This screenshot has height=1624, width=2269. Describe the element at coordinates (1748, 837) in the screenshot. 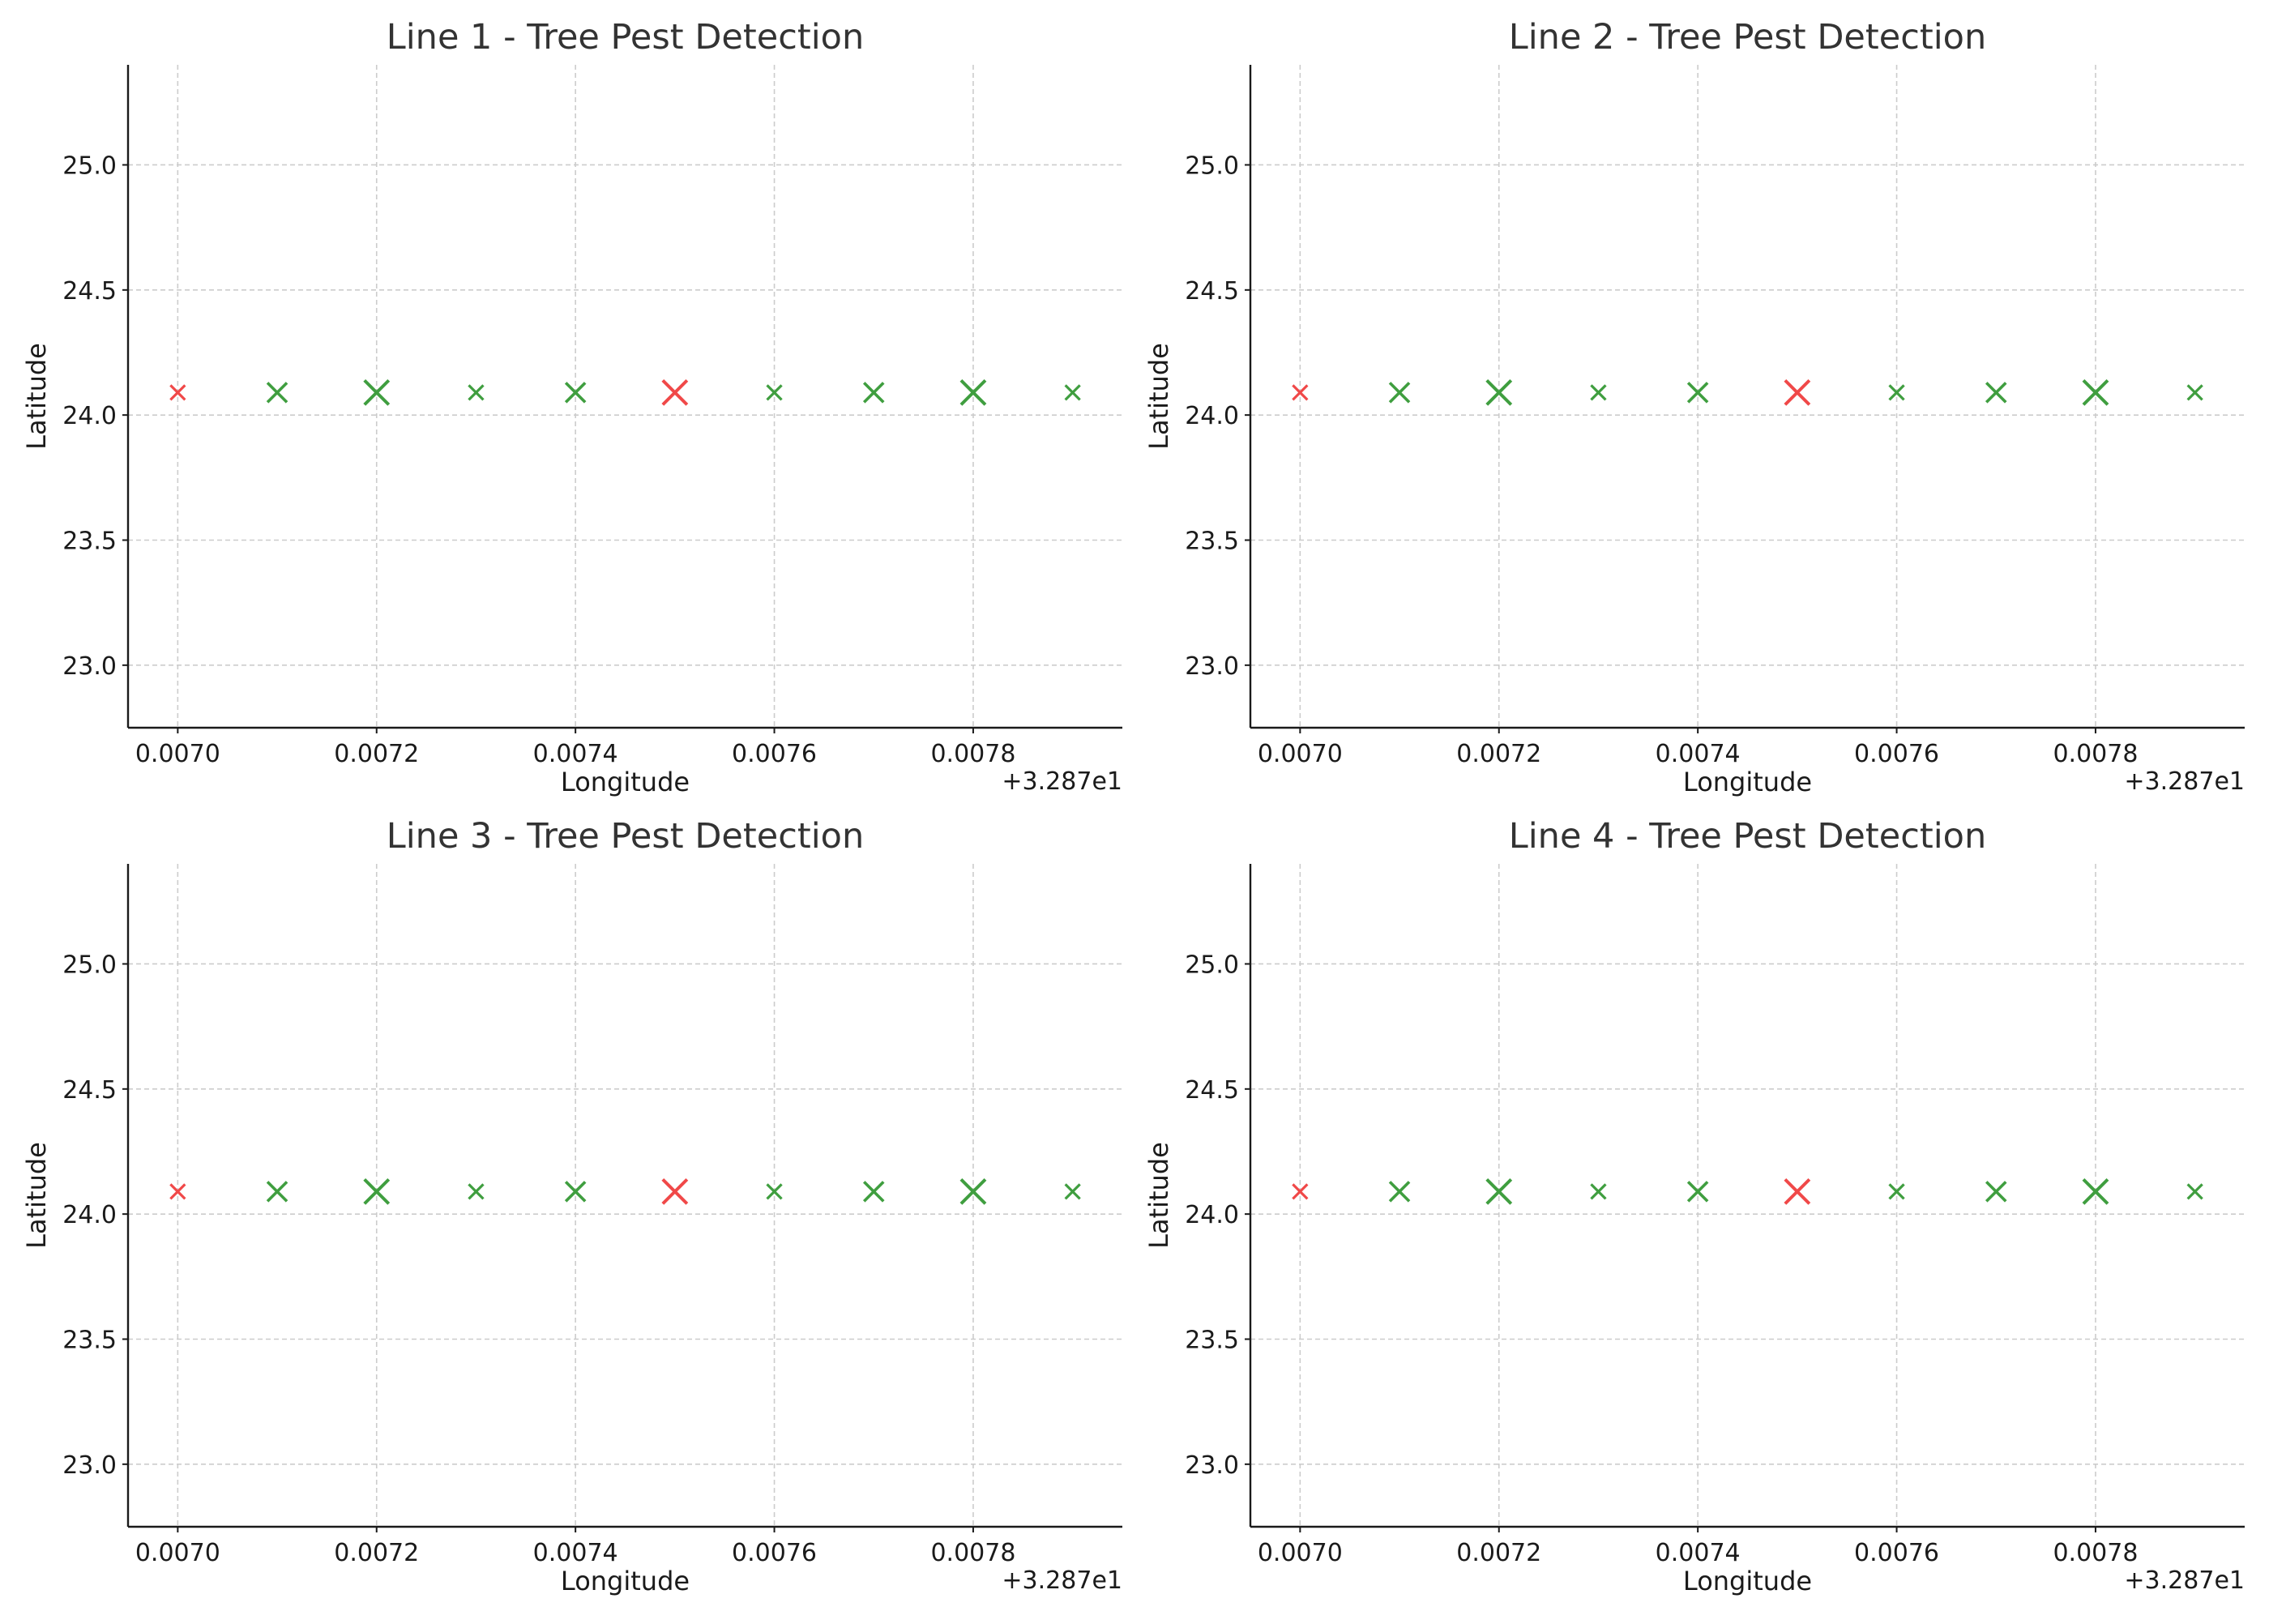

I see `chart-title: Line 4 - Tree Pest Detection` at that location.